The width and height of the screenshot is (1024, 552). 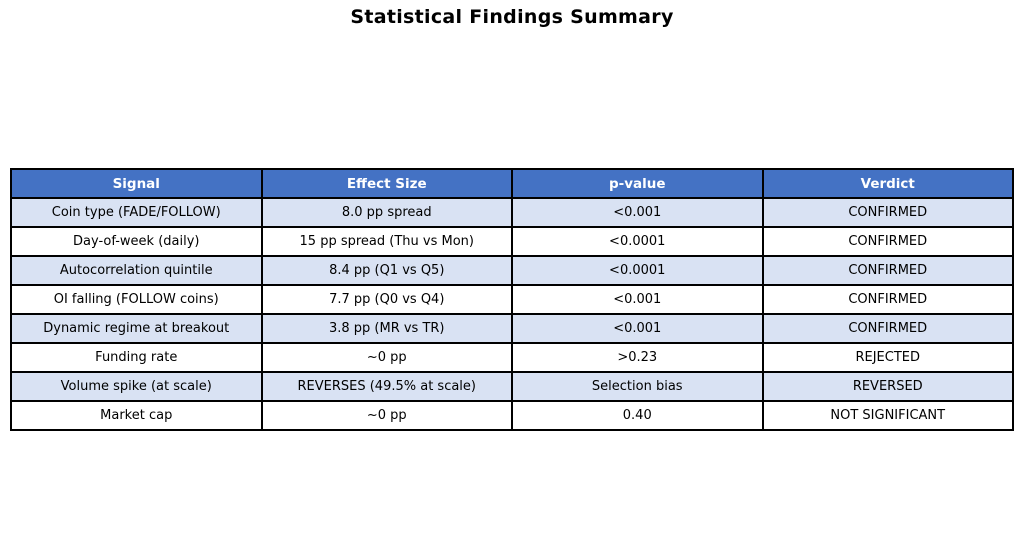 I want to click on table-cell: 8.4 pp (Q1 vs Q5), so click(x=386, y=270).